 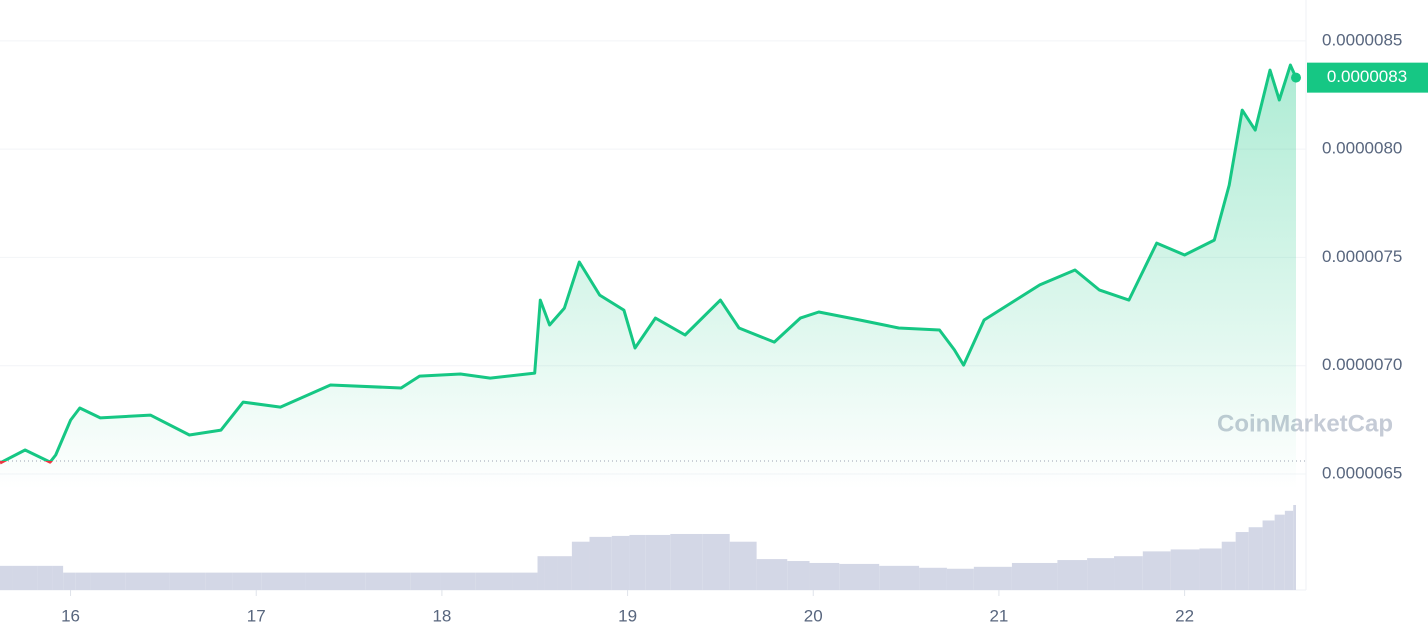 What do you see at coordinates (1184, 615) in the screenshot?
I see `x-tick-label: 22` at bounding box center [1184, 615].